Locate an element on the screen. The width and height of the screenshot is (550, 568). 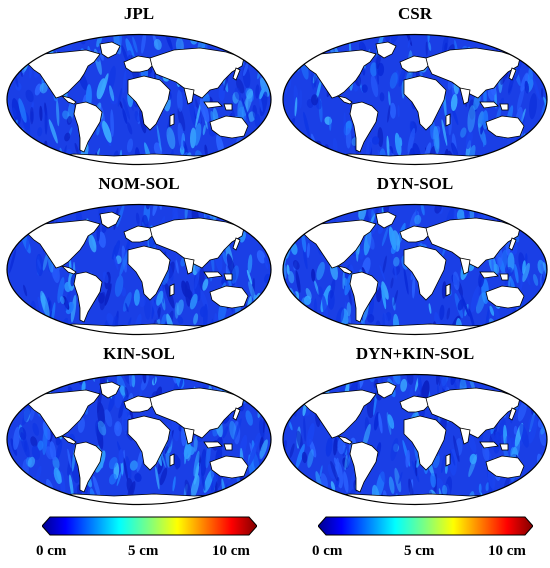
world-map is located at coordinates (139, 99).